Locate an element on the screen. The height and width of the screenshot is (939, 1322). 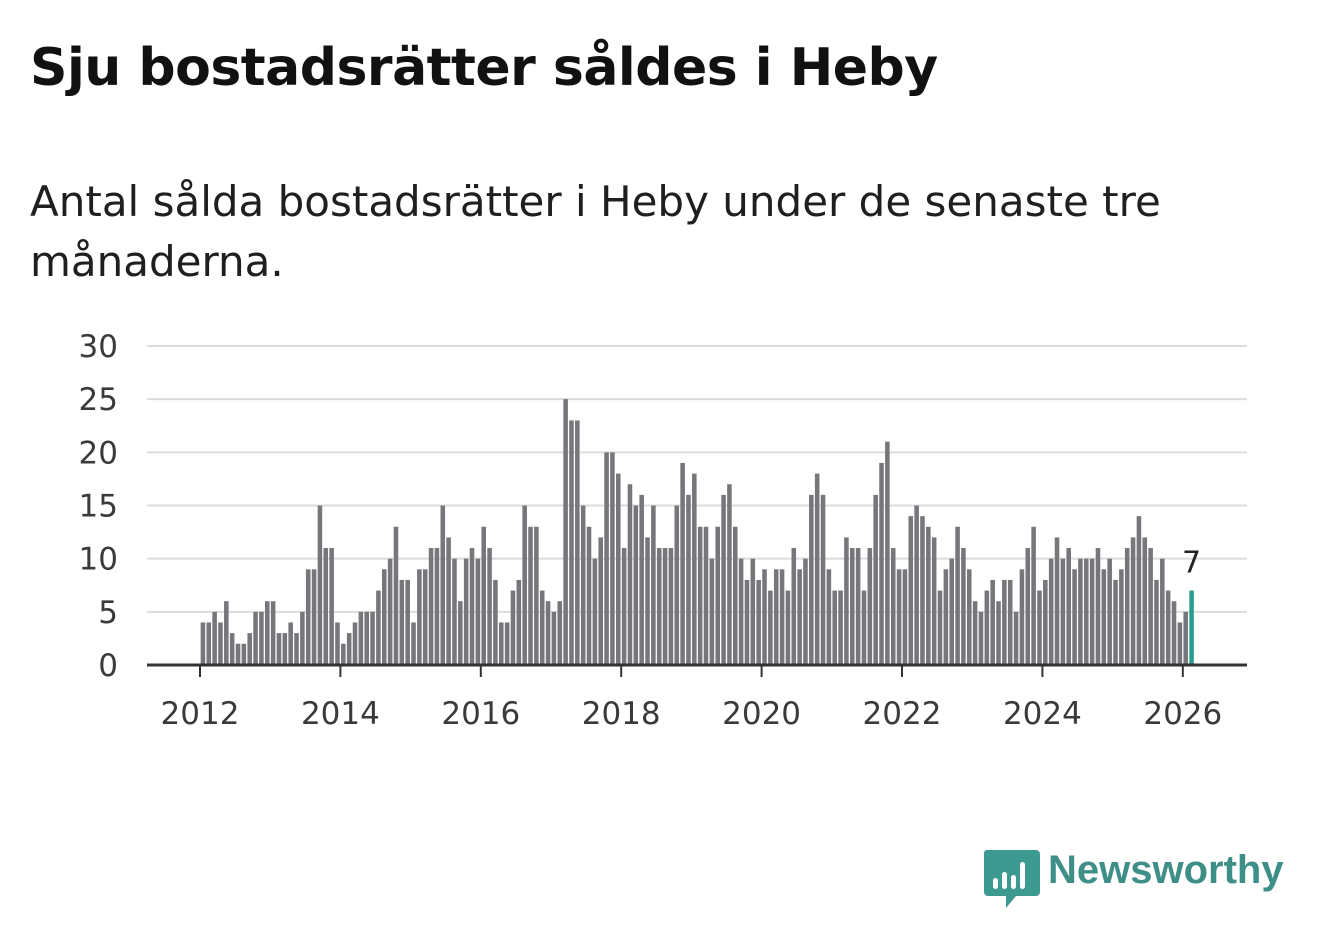
x-tick-label-2022: 2022 is located at coordinates (902, 714).